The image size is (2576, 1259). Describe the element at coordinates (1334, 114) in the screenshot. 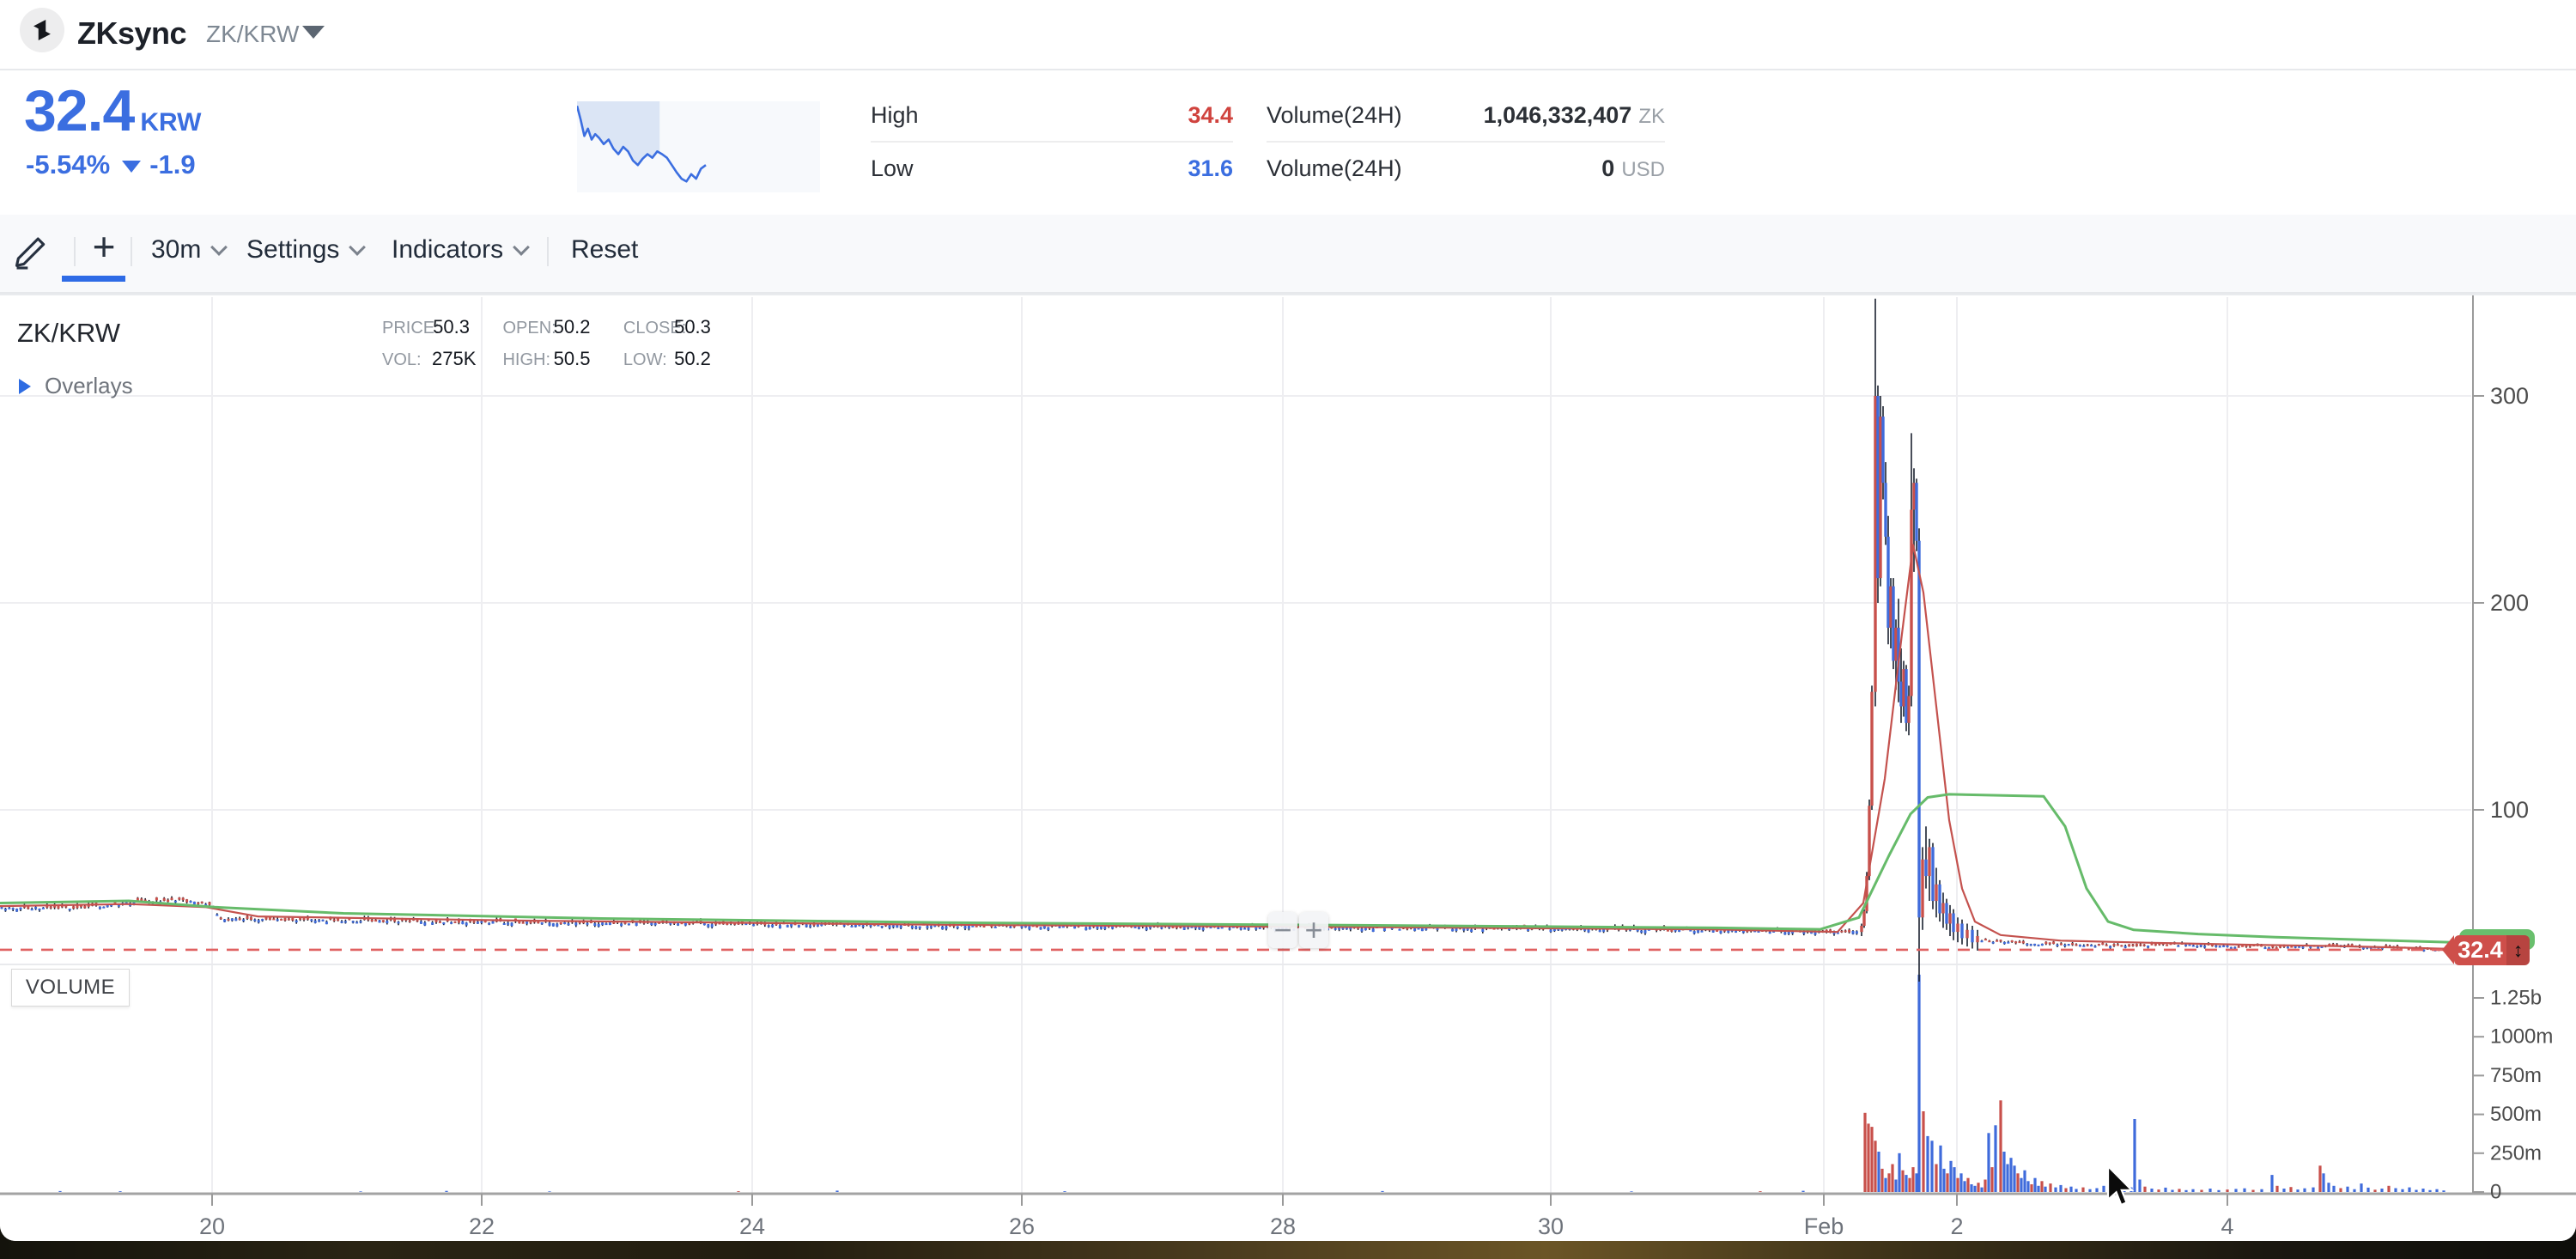

I see `volume-zk-label: Volume(24H)` at that location.